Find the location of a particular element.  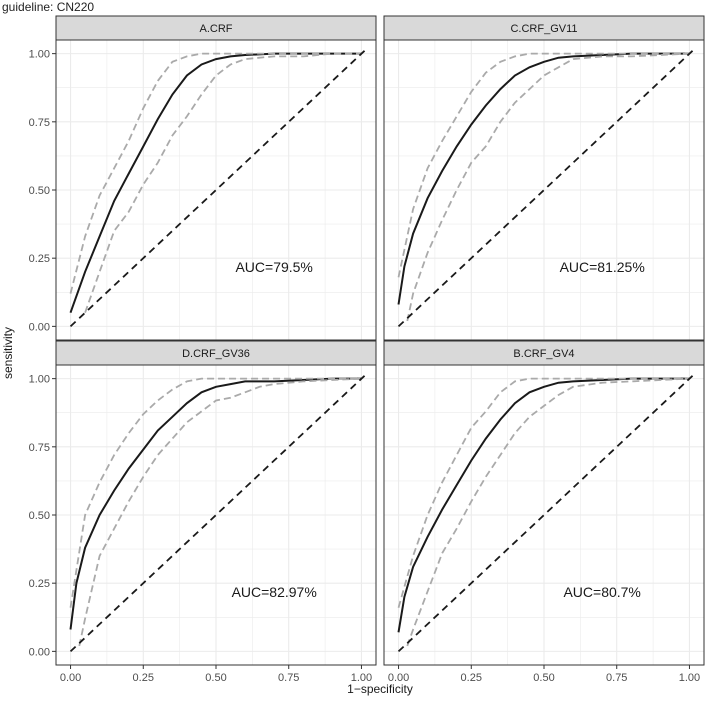

facet-strip-label: B.CRF_GV4 is located at coordinates (543, 354).